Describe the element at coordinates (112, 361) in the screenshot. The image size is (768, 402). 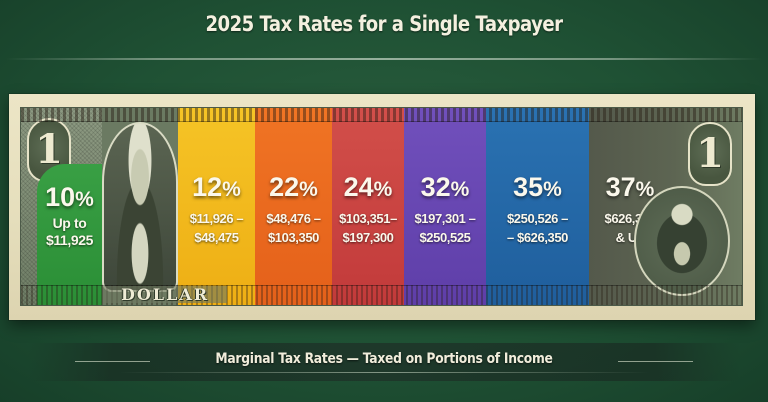
I see `subtitle-rule-left` at that location.